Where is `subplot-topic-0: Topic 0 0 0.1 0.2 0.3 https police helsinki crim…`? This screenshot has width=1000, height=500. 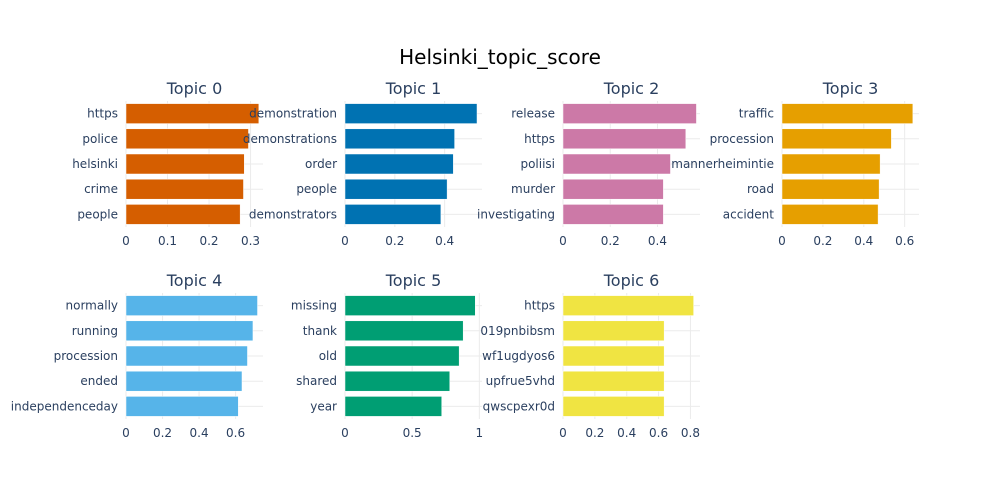
subplot-topic-0: Topic 0 0 0.1 0.2 0.3 https police helsinki crim… is located at coordinates (167, 163).